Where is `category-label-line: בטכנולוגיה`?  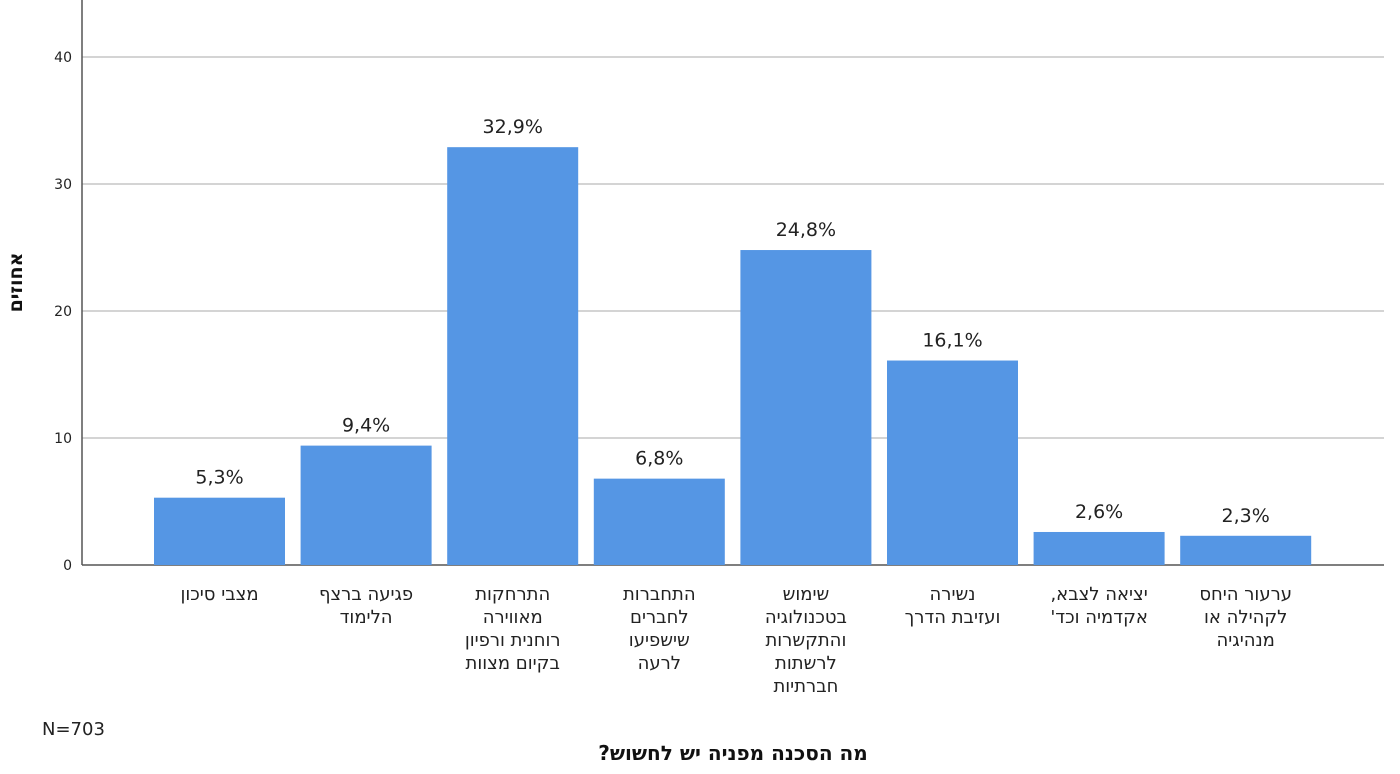
category-label-line: בטכנולוגיה is located at coordinates (806, 617).